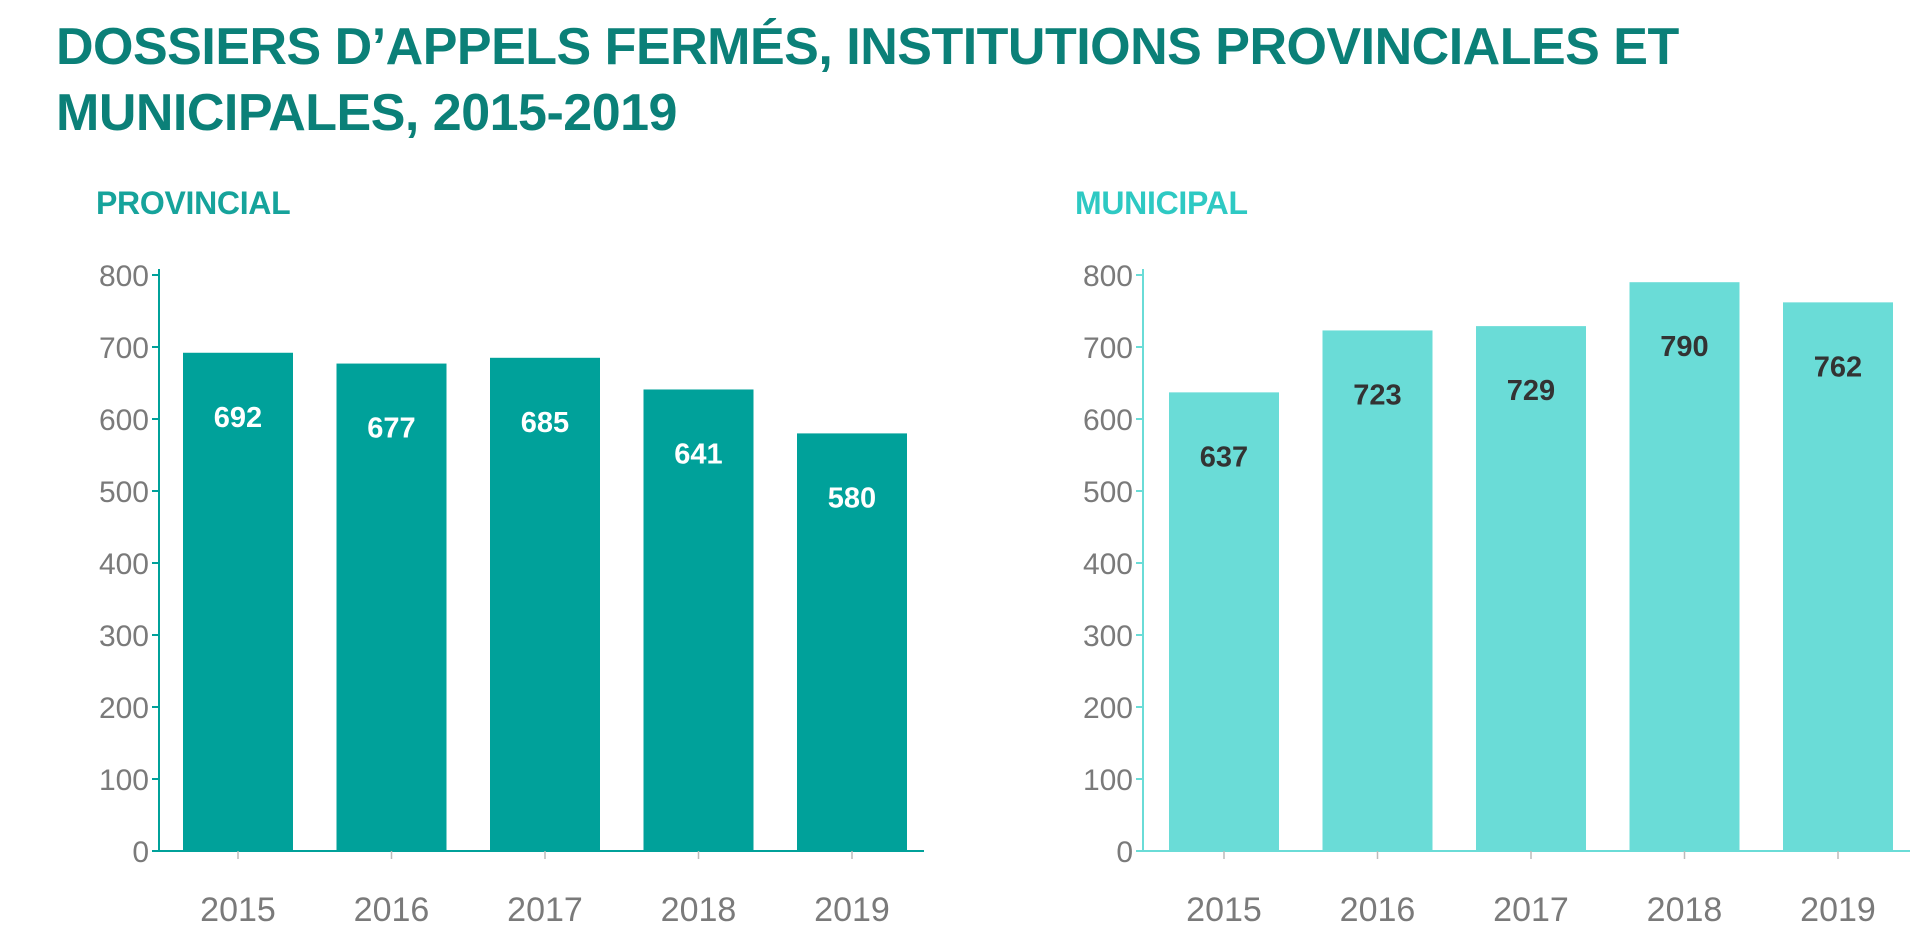 The height and width of the screenshot is (932, 1915). Describe the element at coordinates (545, 423) in the screenshot. I see `provincial-data-label: 685` at that location.